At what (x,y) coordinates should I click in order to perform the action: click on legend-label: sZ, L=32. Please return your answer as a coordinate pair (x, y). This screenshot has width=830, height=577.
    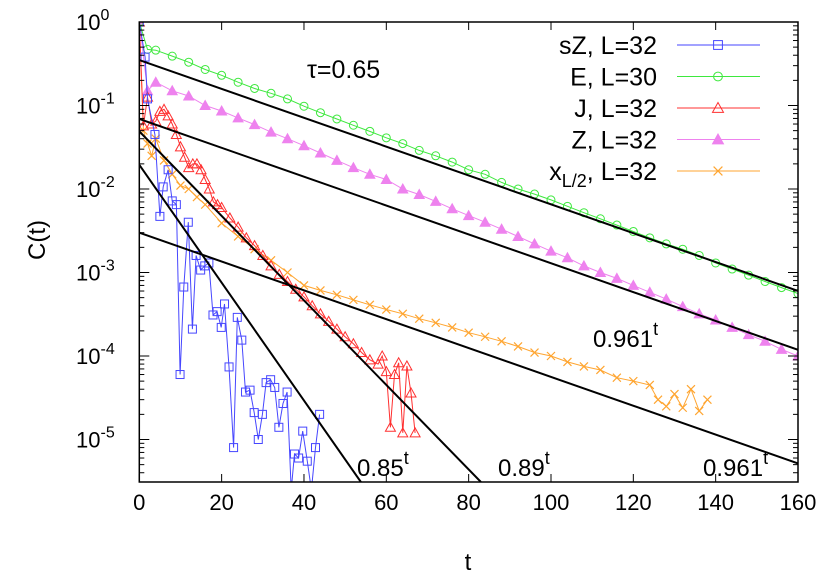
    Looking at the image, I should click on (608, 46).